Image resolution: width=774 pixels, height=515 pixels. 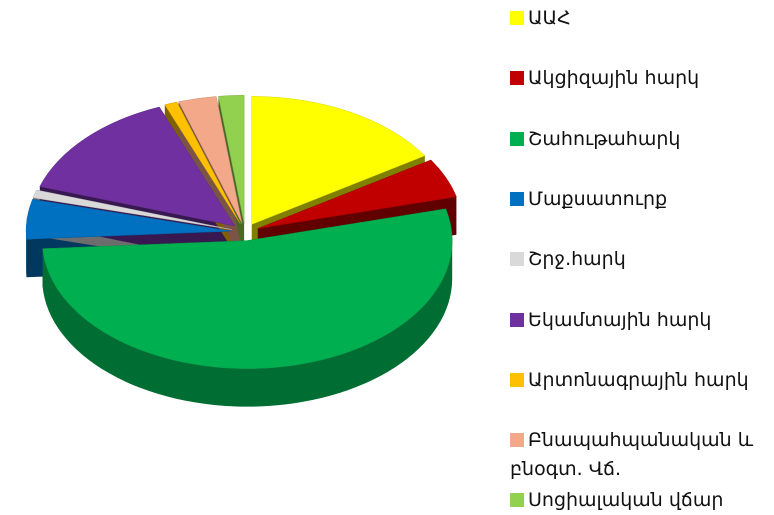 What do you see at coordinates (635, 259) in the screenshot?
I see `legend-item: Շրջ.հարկ` at bounding box center [635, 259].